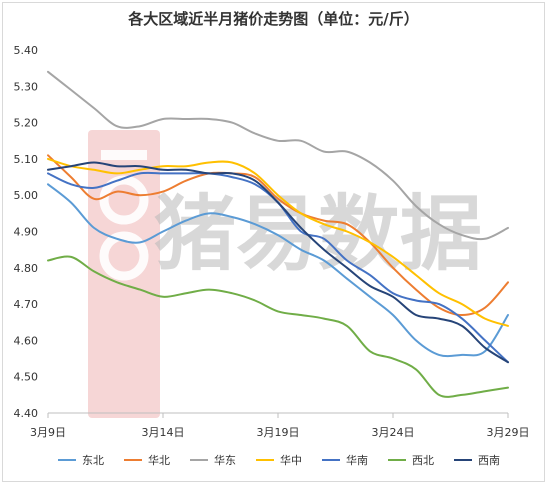  Describe the element at coordinates (26, 159) in the screenshot. I see `y-tick-label: 5.10` at that location.